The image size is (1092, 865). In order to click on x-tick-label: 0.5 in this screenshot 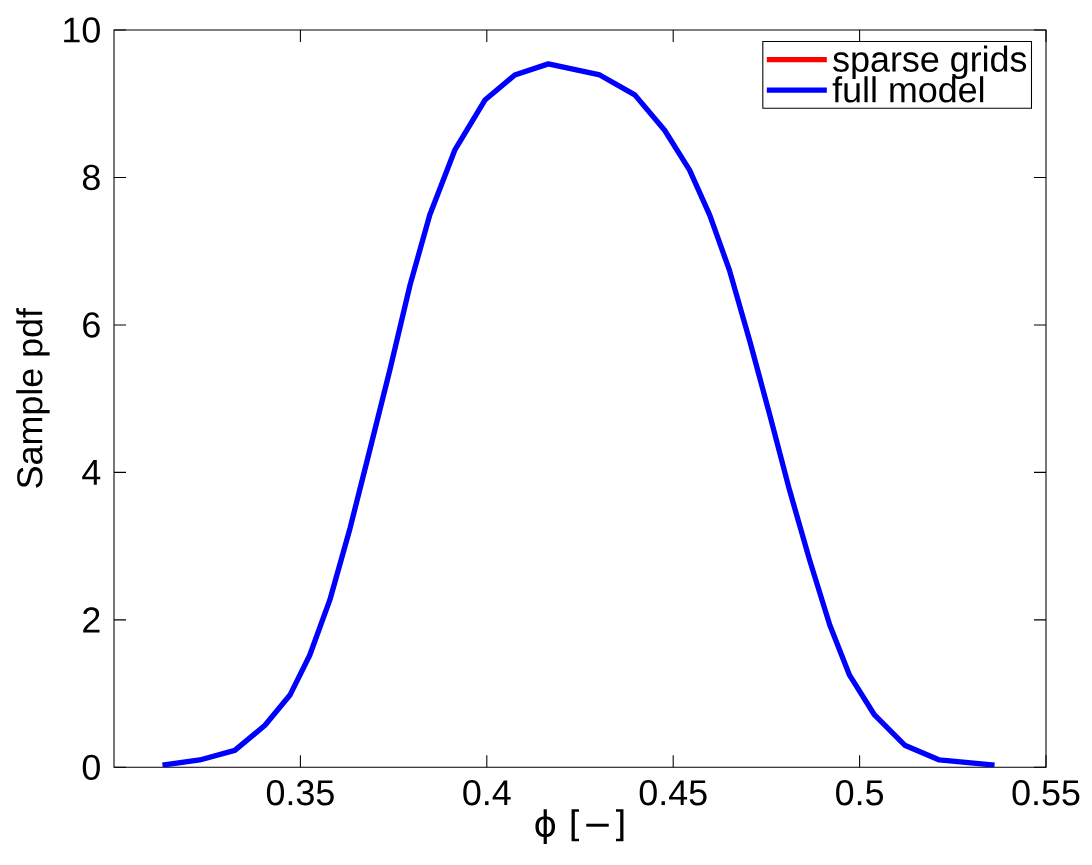, I will do `click(860, 792)`.